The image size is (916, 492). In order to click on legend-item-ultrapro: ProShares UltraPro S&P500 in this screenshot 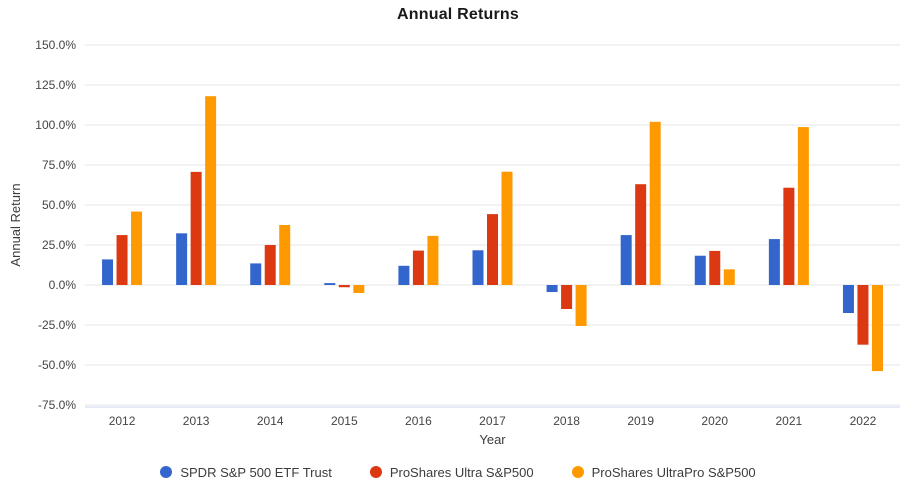, I will do `click(663, 472)`.